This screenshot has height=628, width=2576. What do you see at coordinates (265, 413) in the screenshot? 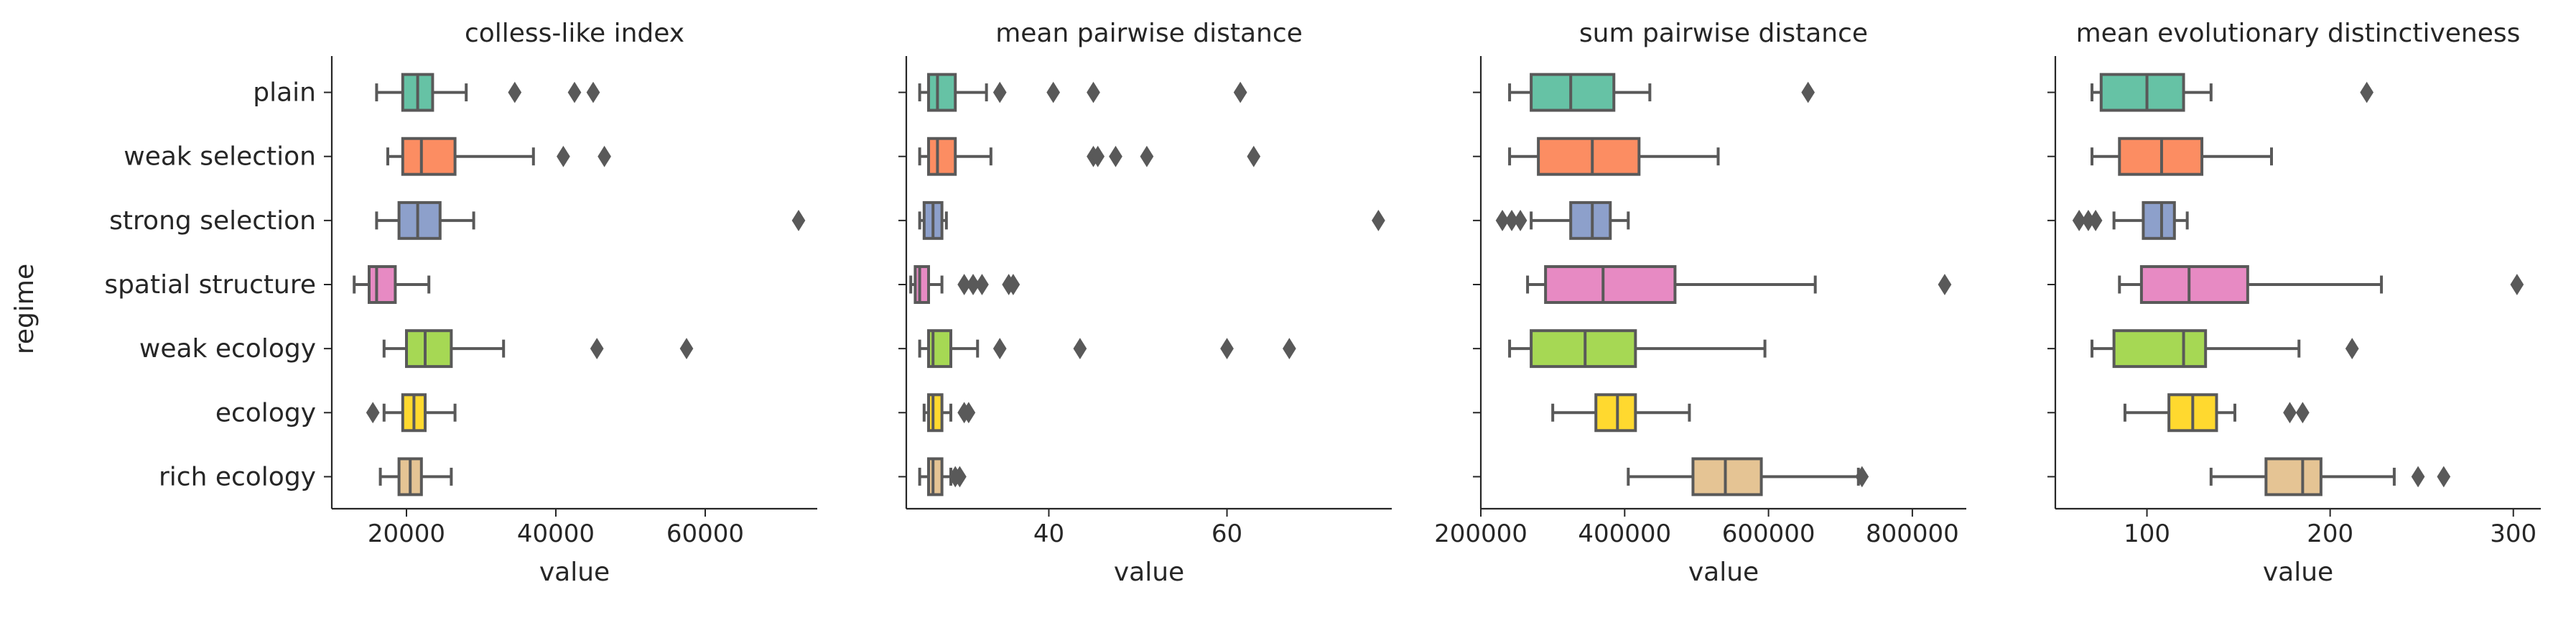
I see `y-tick-label: ecology` at bounding box center [265, 413].